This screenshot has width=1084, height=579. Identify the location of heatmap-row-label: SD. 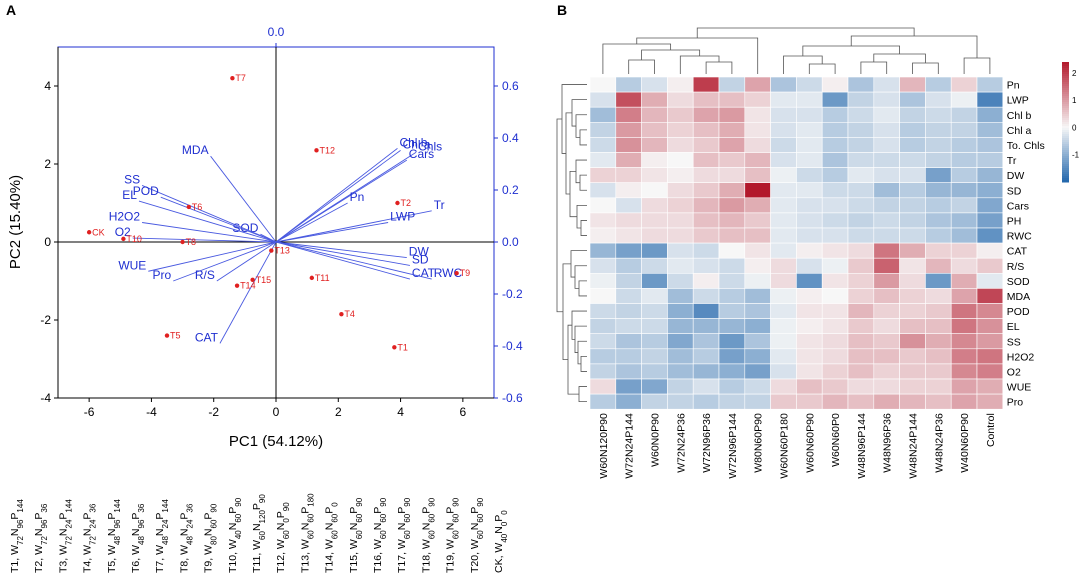
(1014, 191).